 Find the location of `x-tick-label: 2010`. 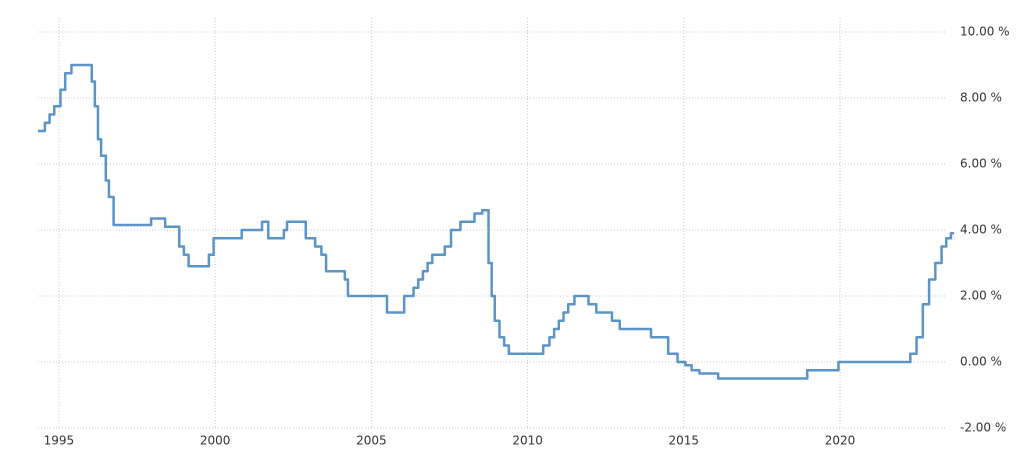

x-tick-label: 2010 is located at coordinates (527, 441).